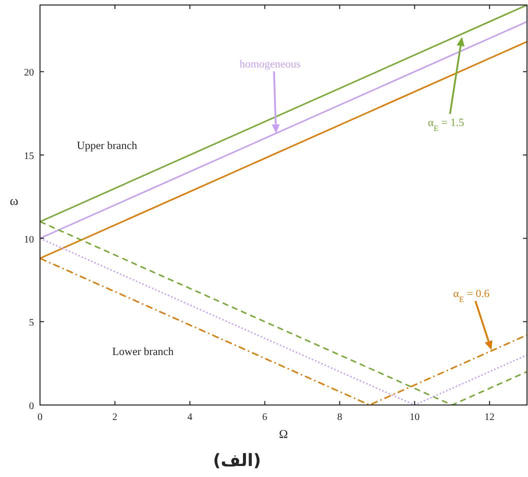  What do you see at coordinates (415, 417) in the screenshot?
I see `x-tick-label: 10` at bounding box center [415, 417].